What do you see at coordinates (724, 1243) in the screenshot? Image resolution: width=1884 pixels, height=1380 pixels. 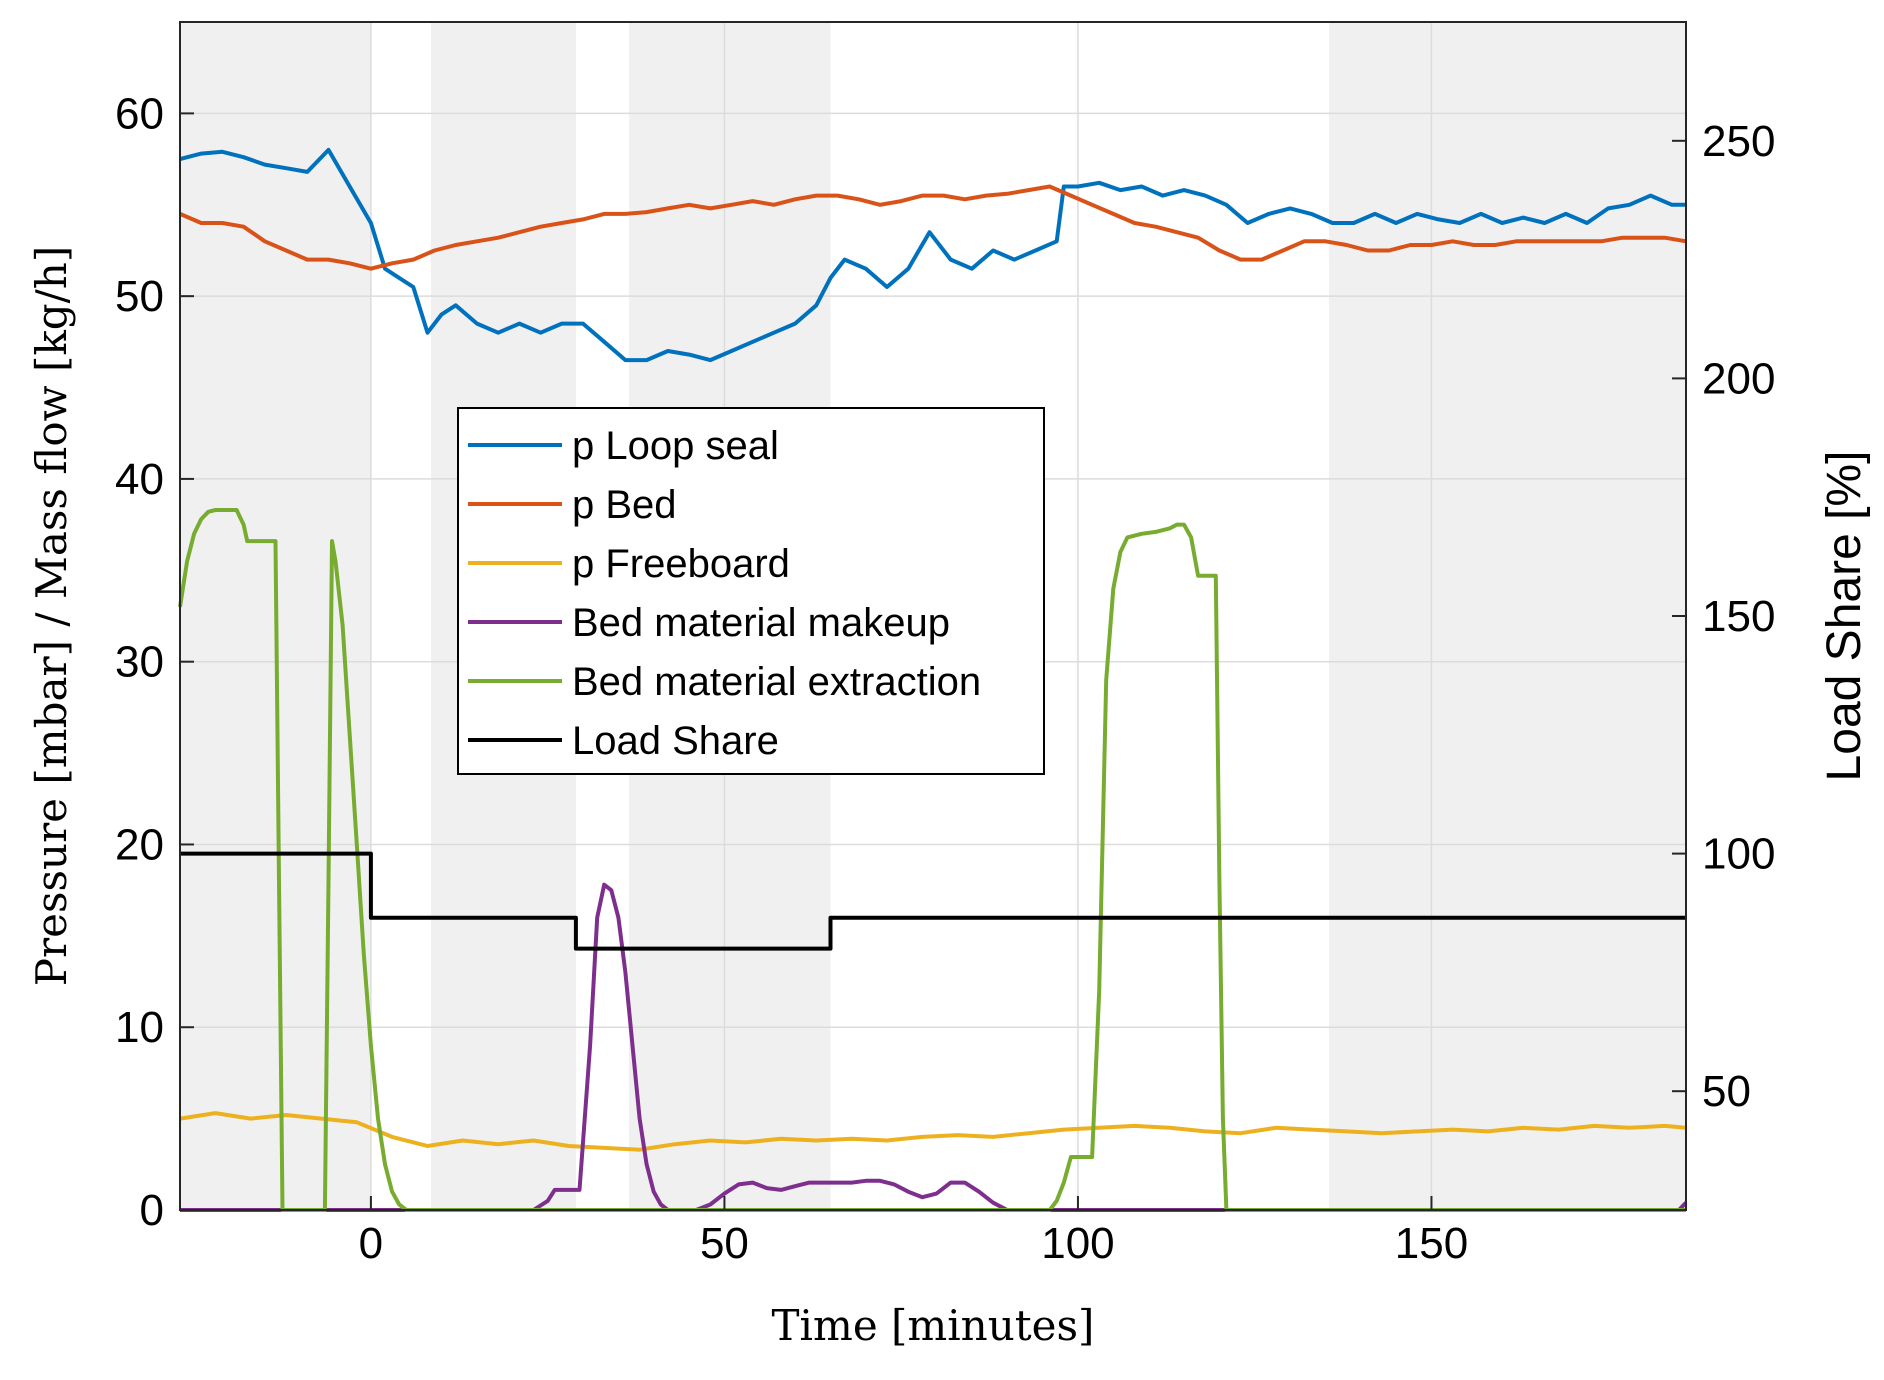 I see `x-tick-label: 50` at bounding box center [724, 1243].